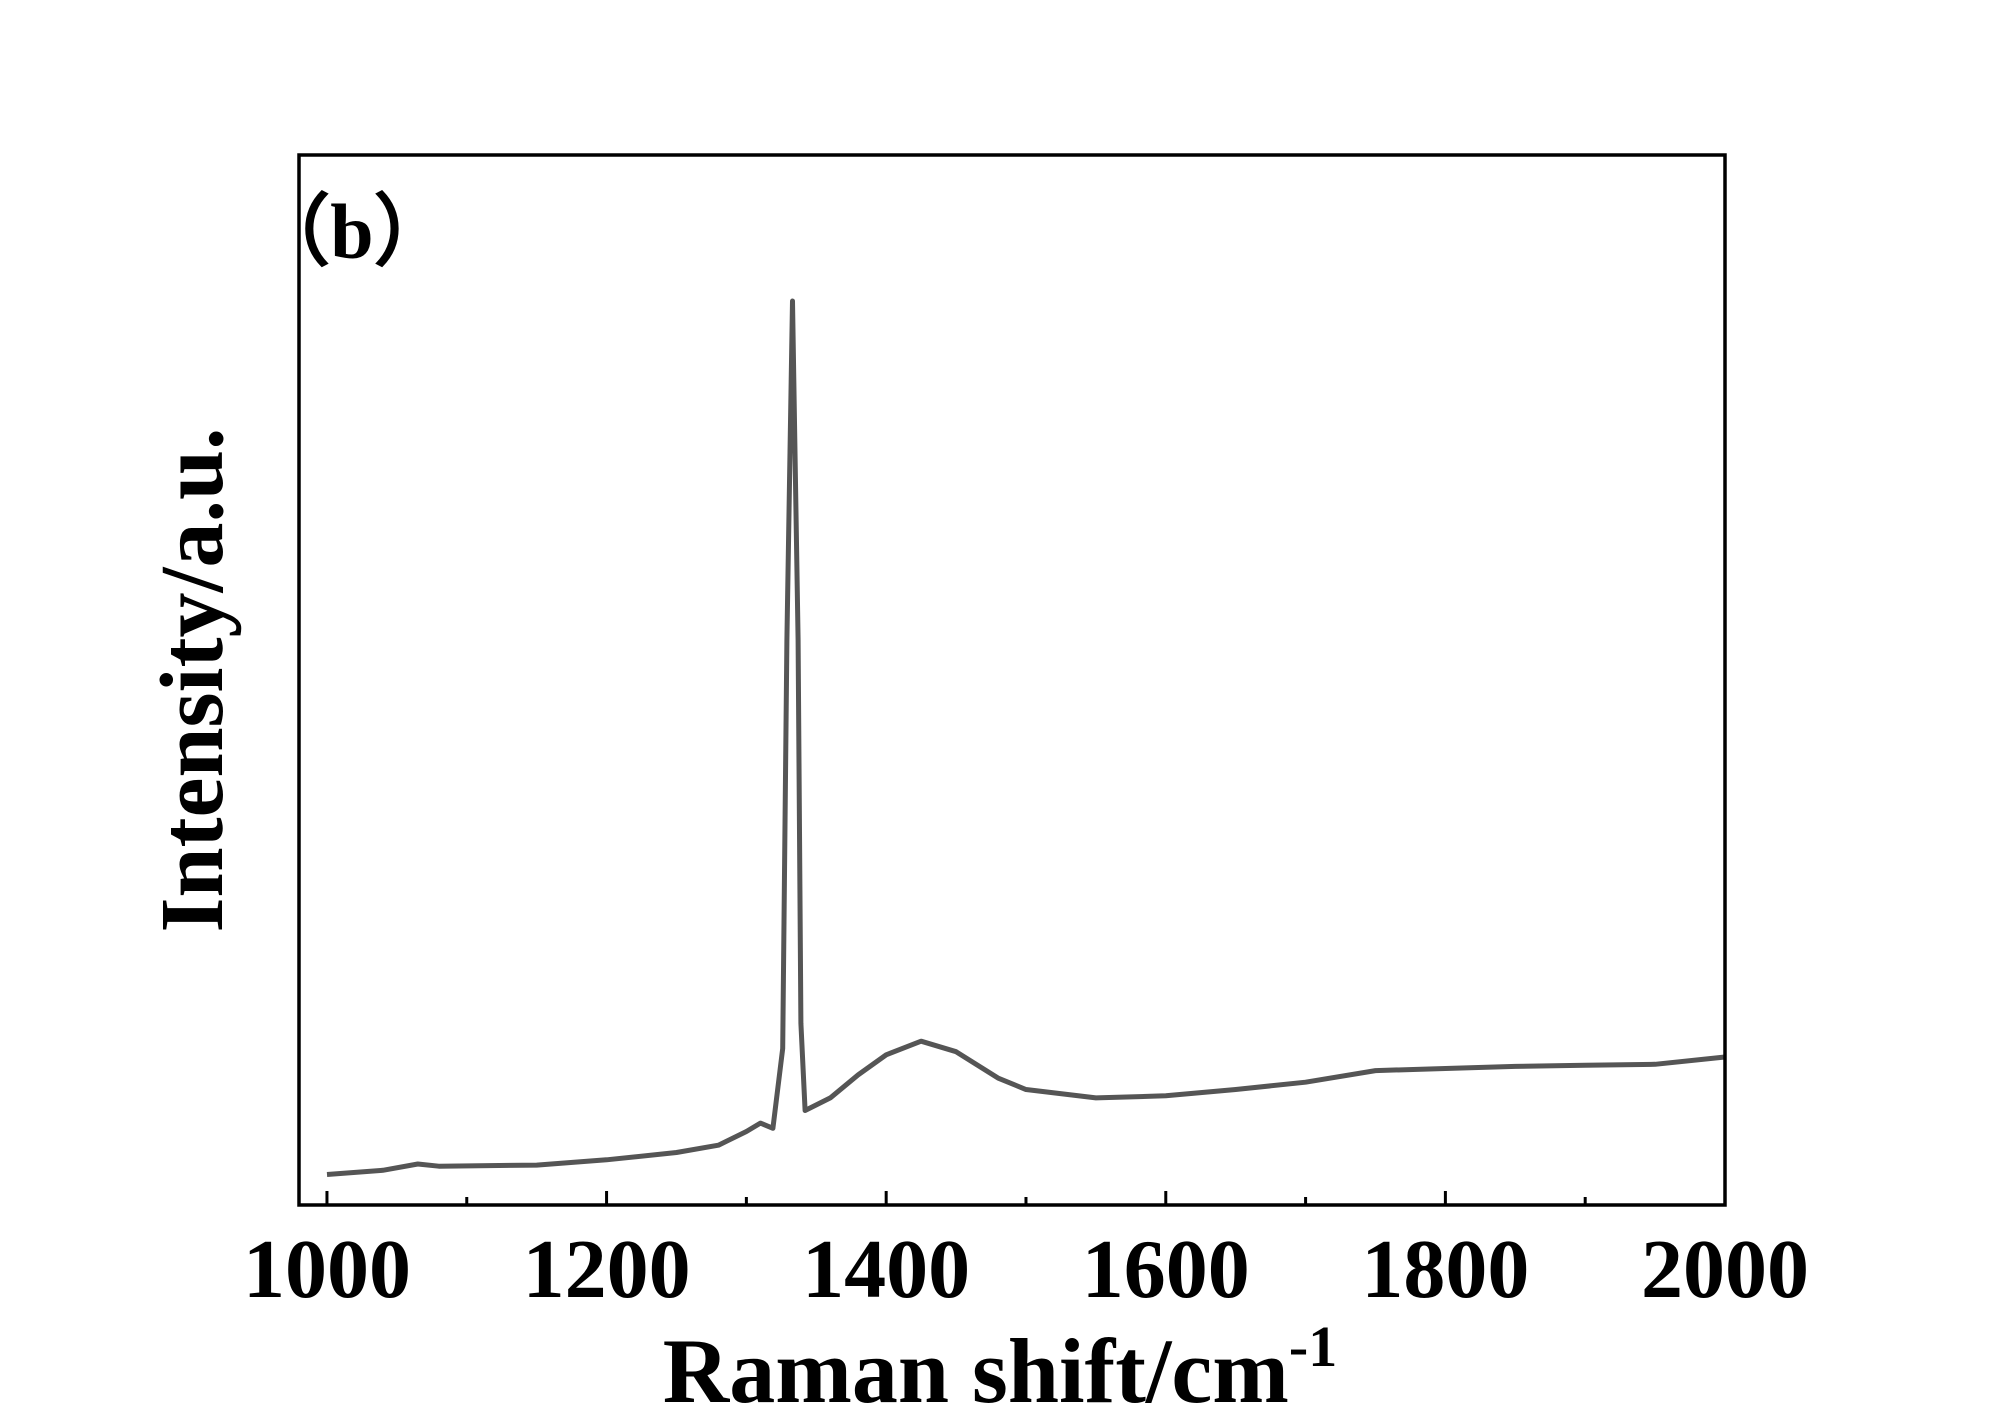 The image size is (2000, 1404). I want to click on x-axis-title: Raman shift/cm-1, so click(1000, 1359).